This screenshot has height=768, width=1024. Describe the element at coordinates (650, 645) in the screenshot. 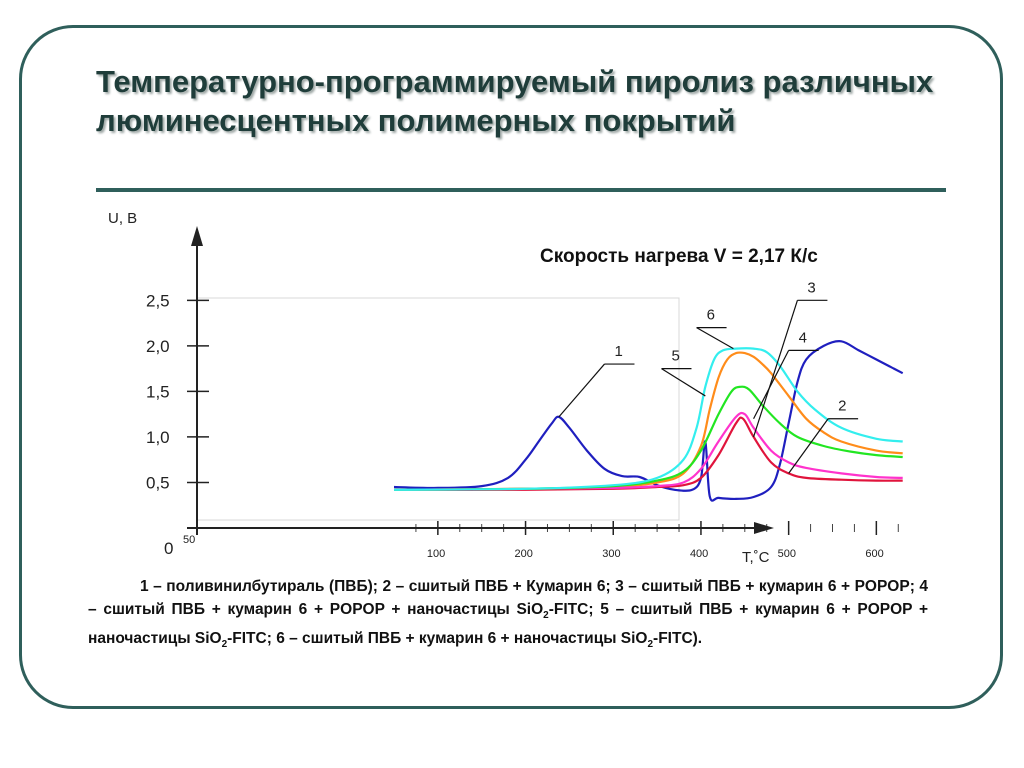

I see `legend-sub-3: 2` at that location.